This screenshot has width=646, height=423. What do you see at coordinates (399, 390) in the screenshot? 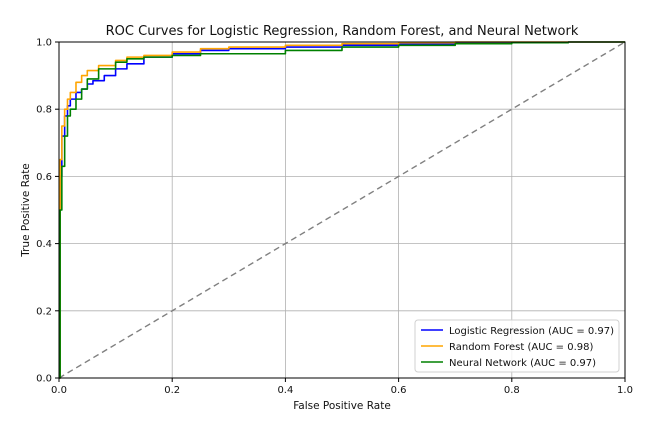
I see `x-tick-label: 0.6` at bounding box center [399, 390].